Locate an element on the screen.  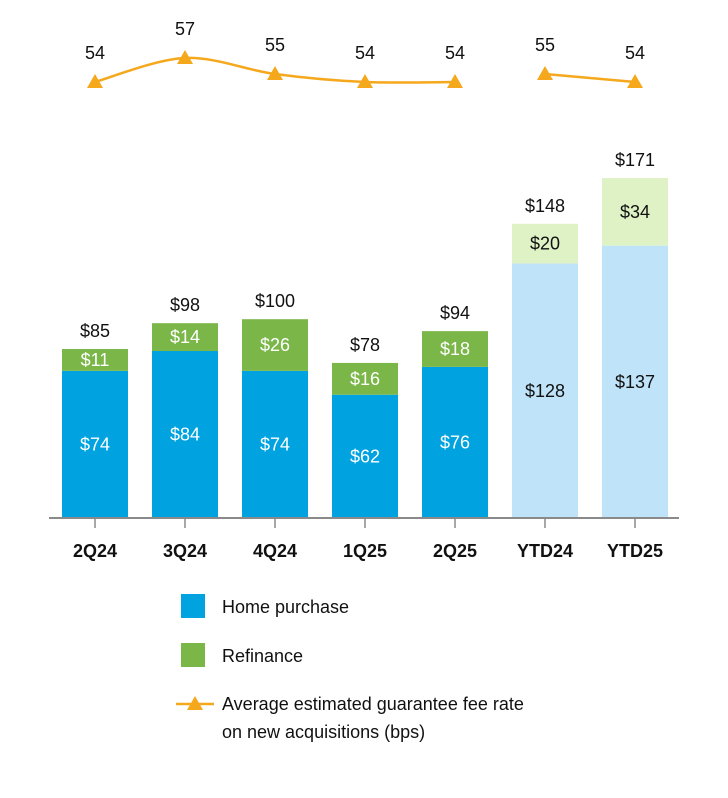
label-home-purchase-ytd24: $128 is located at coordinates (545, 391).